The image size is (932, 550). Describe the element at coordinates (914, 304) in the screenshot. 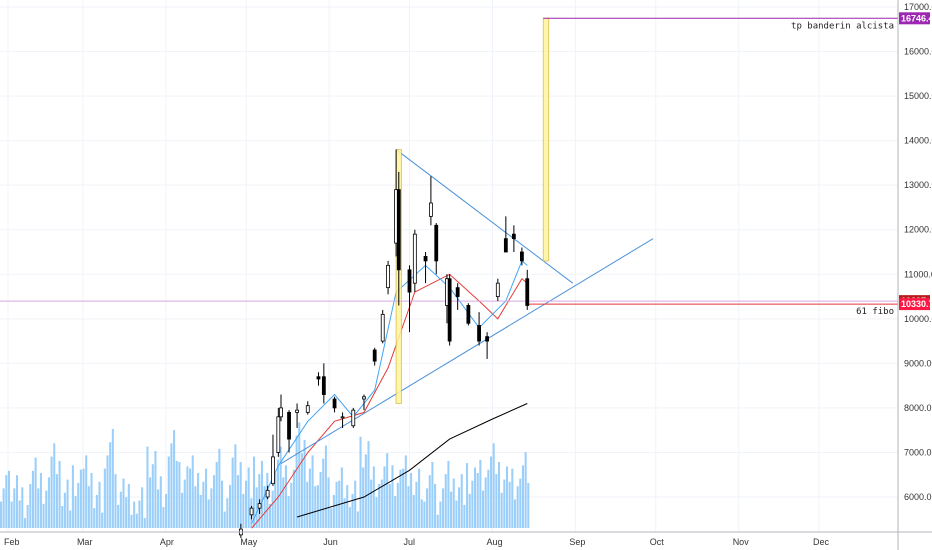

I see `fibo-price-badge-bg` at that location.